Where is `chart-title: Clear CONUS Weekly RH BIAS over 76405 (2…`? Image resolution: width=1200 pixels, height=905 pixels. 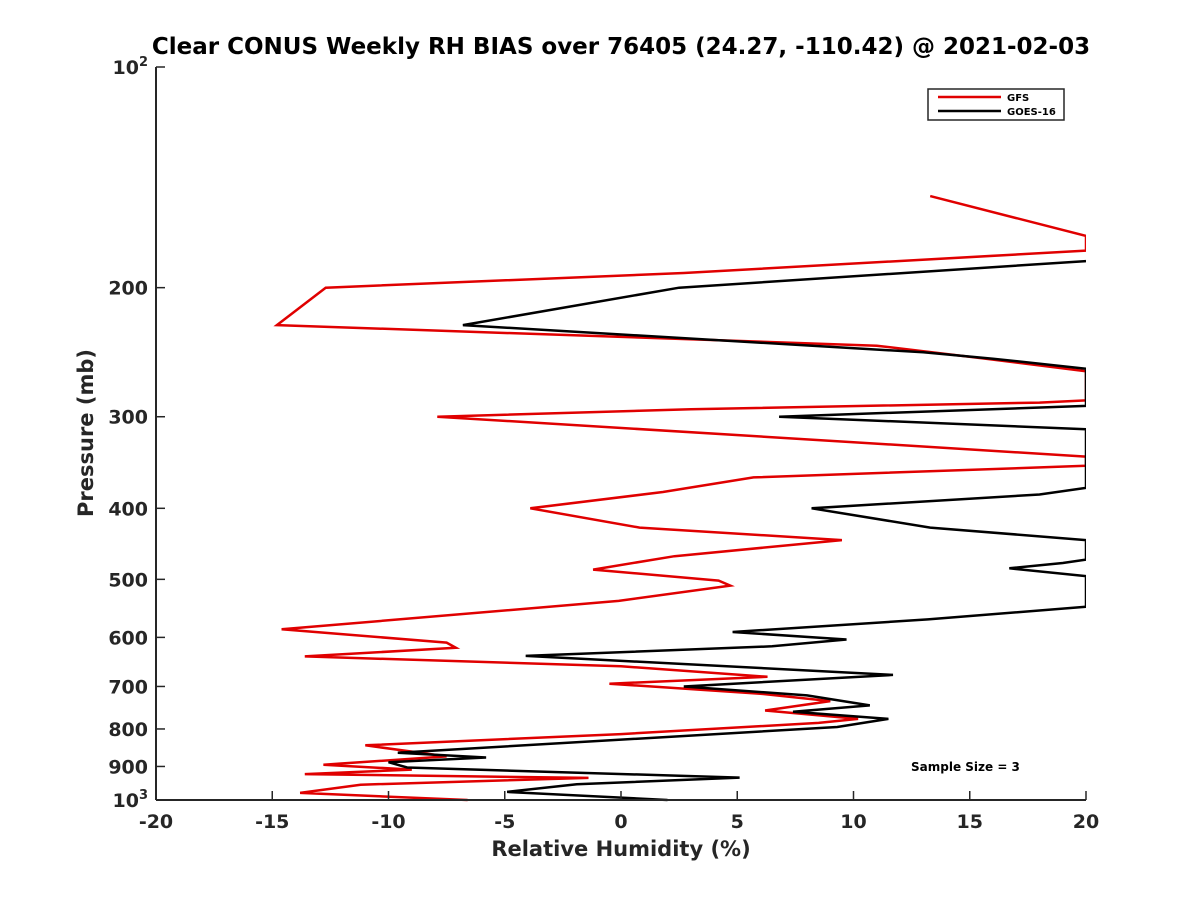 chart-title: Clear CONUS Weekly RH BIAS over 76405 (2… is located at coordinates (621, 47).